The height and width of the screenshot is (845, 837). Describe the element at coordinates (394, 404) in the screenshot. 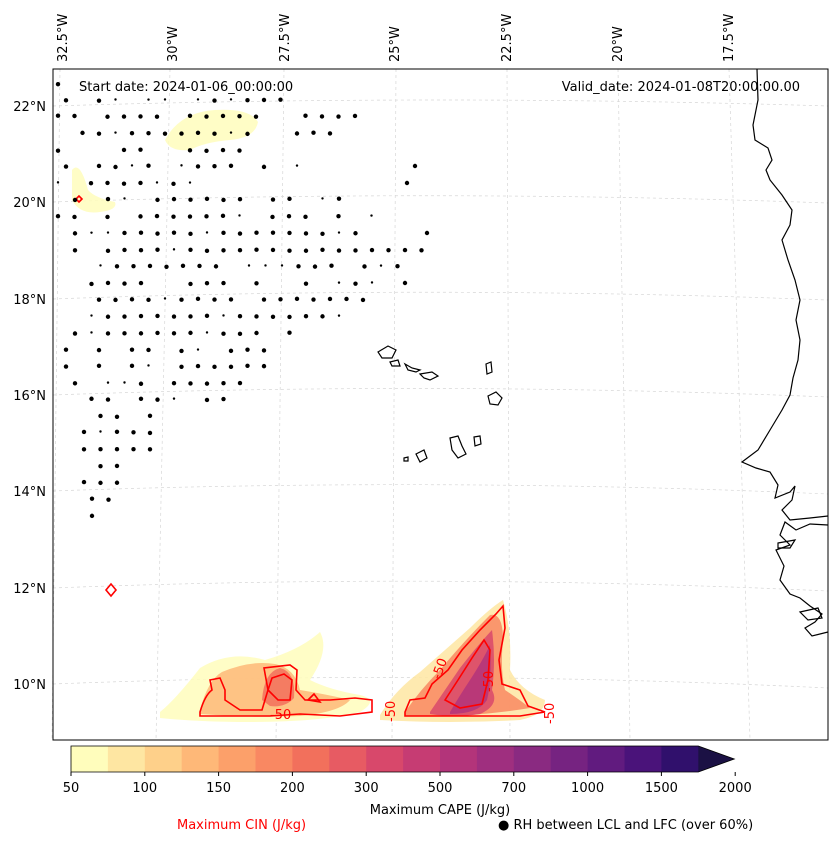

I see `meridian-25w` at that location.